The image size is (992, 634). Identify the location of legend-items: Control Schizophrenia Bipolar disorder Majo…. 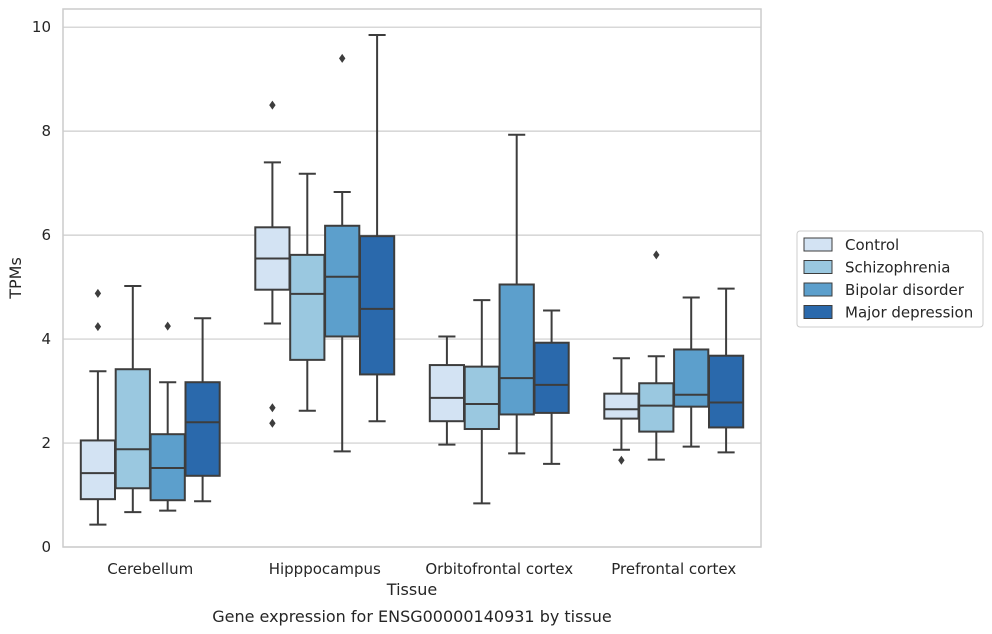
(888, 279).